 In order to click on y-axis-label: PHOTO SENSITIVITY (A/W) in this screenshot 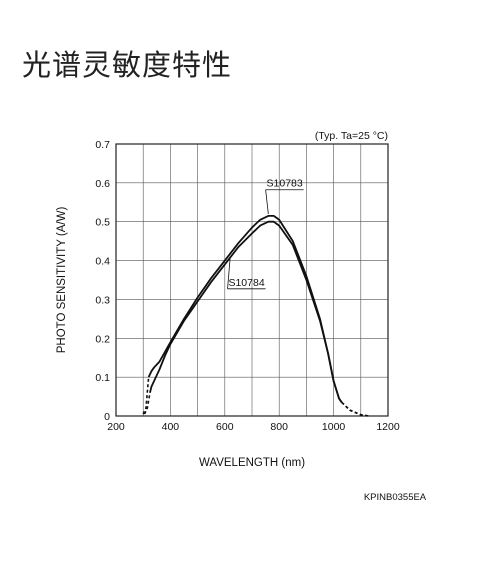, I will do `click(62, 280)`.